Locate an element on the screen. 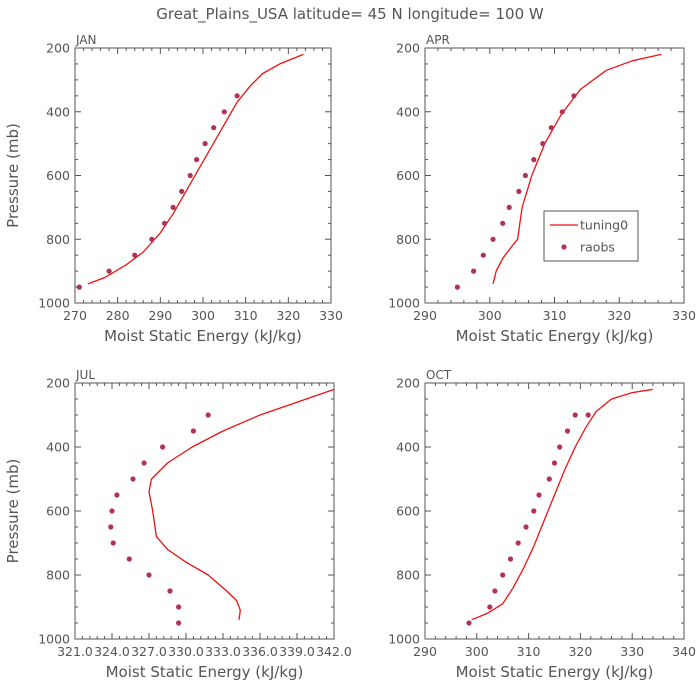 The width and height of the screenshot is (700, 700). panel-title: APR is located at coordinates (438, 40).